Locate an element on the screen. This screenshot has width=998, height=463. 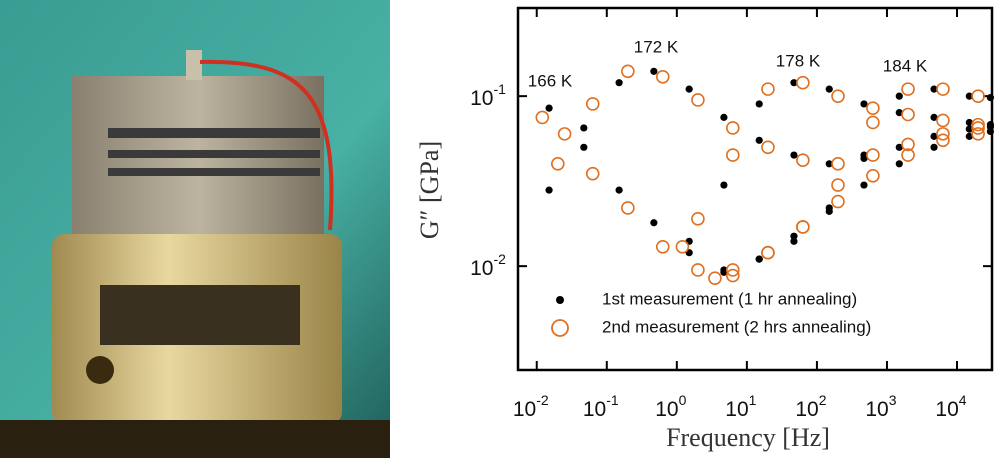
hole is located at coordinates (100, 370).